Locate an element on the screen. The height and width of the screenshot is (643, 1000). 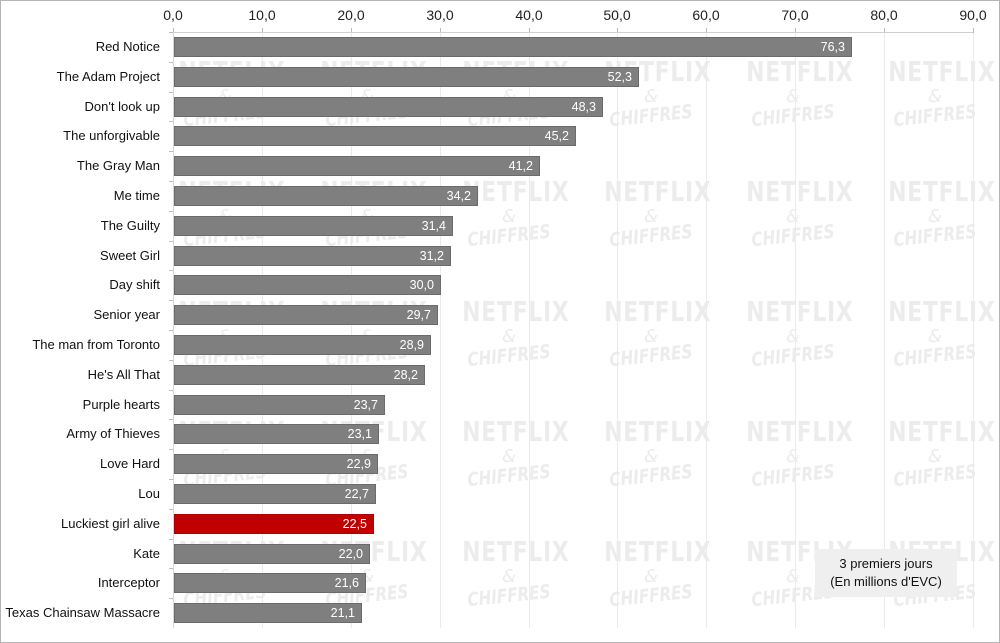
value-label: 48,3 is located at coordinates (583, 106).